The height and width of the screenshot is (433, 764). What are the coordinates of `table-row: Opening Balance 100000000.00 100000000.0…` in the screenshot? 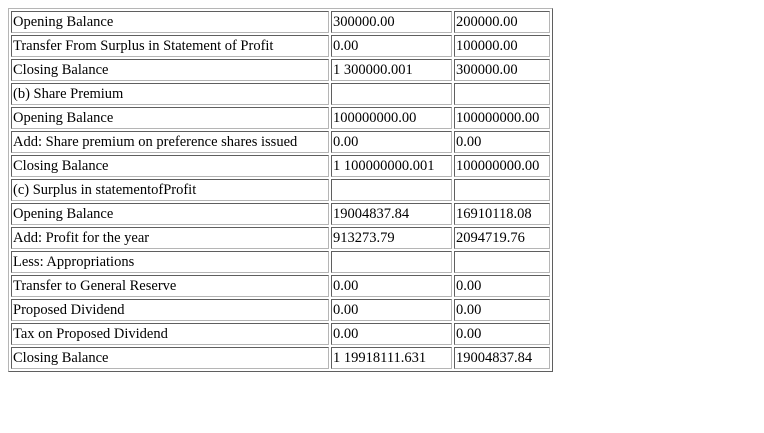 It's located at (280, 118).